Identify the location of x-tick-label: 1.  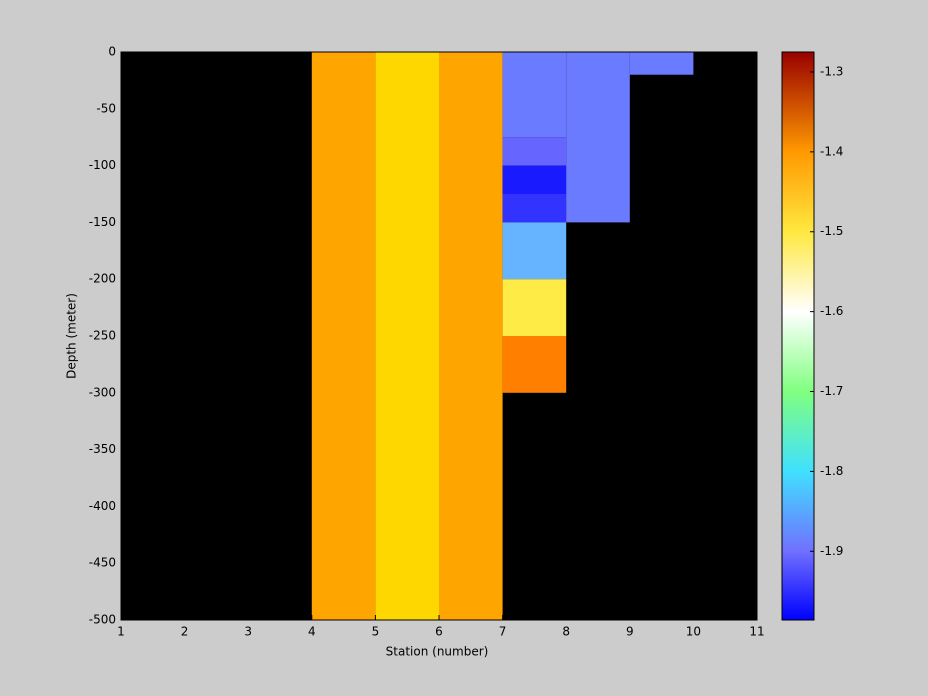
(121, 632).